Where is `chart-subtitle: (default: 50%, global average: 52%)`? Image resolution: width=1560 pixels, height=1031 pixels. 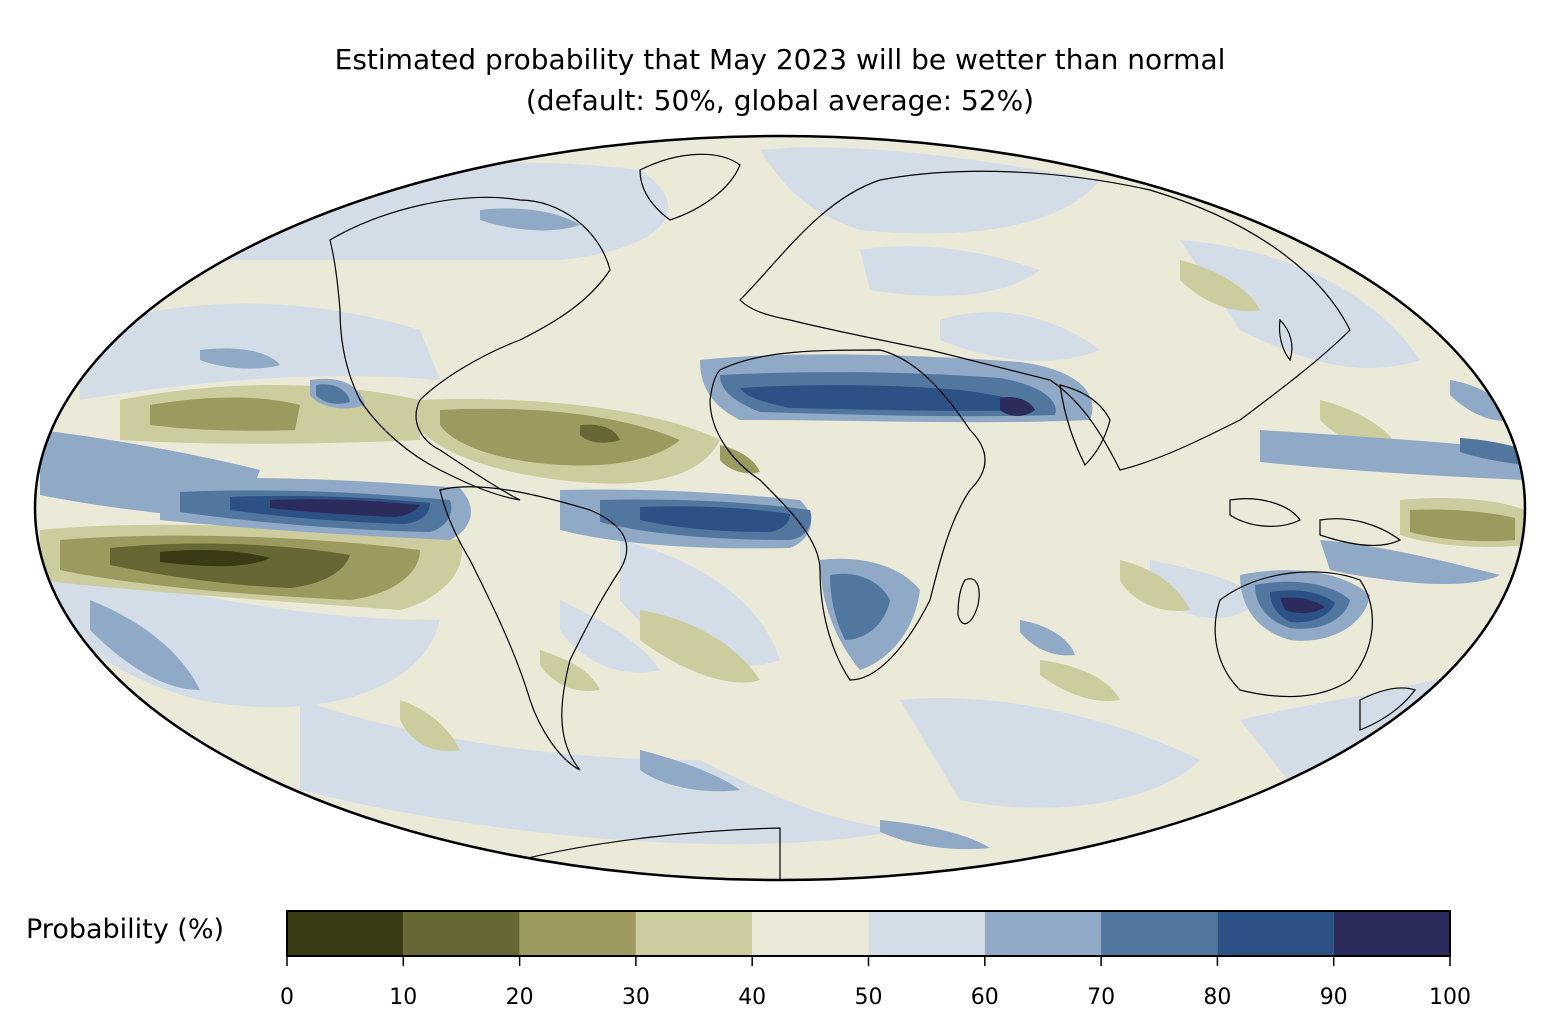 chart-subtitle: (default: 50%, global average: 52%) is located at coordinates (780, 100).